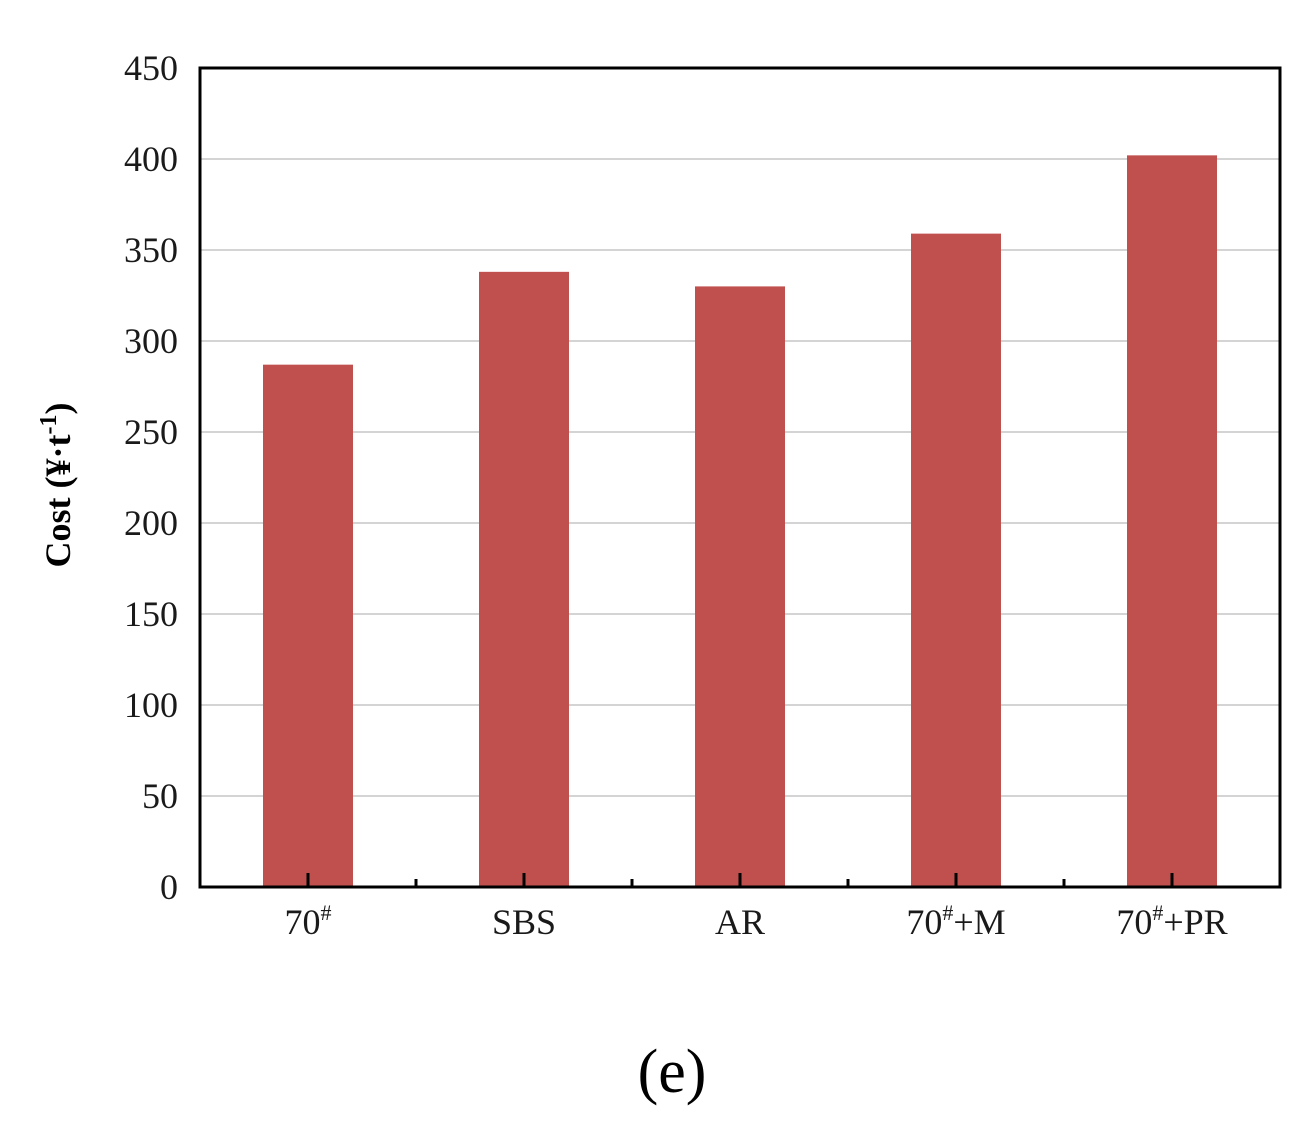 This screenshot has height=1134, width=1307. Describe the element at coordinates (1171, 921) in the screenshot. I see `x-tick-label-4: 70#+PR` at that location.